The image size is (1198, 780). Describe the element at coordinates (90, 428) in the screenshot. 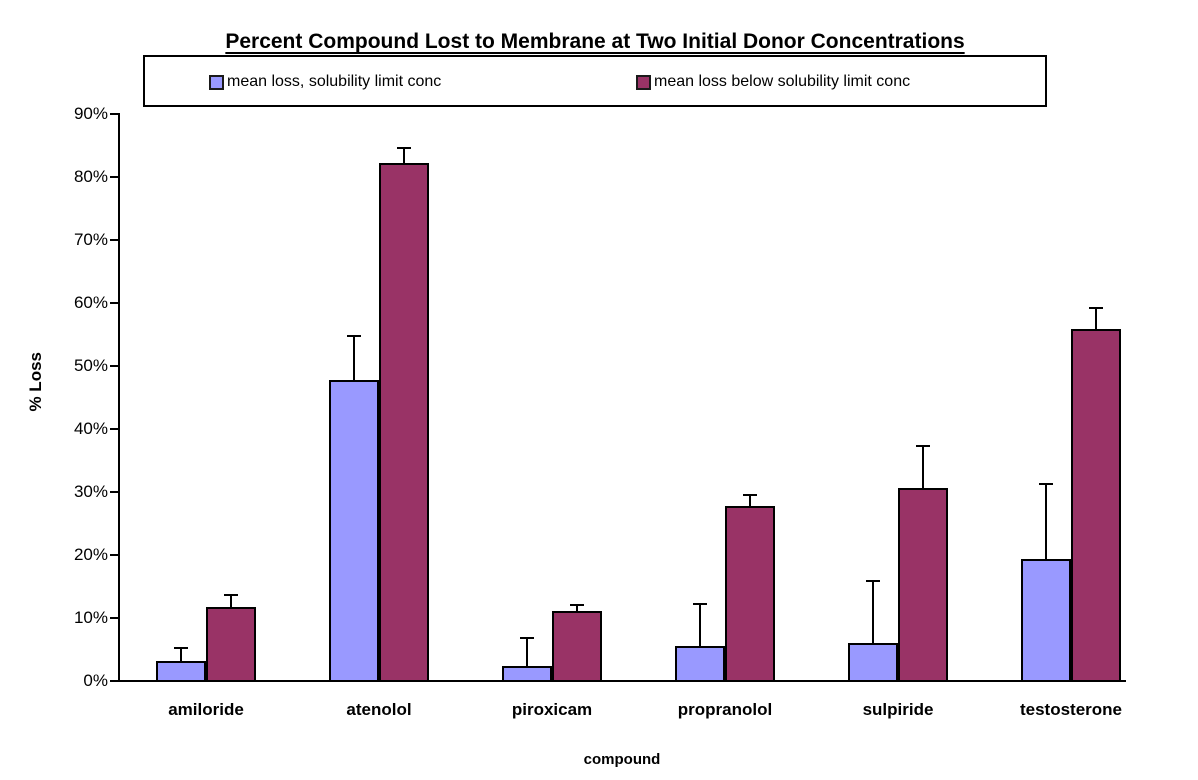

I see `y-tick-label: 40%` at that location.